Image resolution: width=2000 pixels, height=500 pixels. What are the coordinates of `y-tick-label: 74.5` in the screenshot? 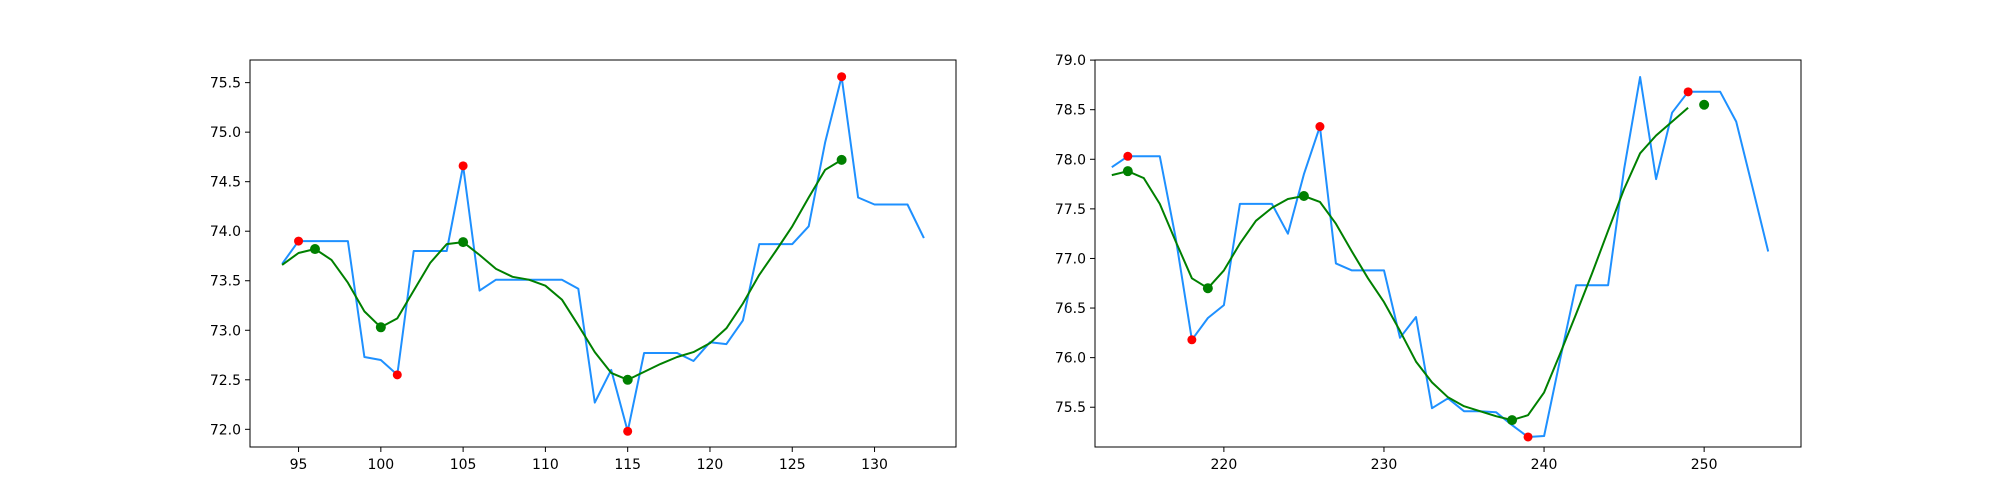 It's located at (225, 183).